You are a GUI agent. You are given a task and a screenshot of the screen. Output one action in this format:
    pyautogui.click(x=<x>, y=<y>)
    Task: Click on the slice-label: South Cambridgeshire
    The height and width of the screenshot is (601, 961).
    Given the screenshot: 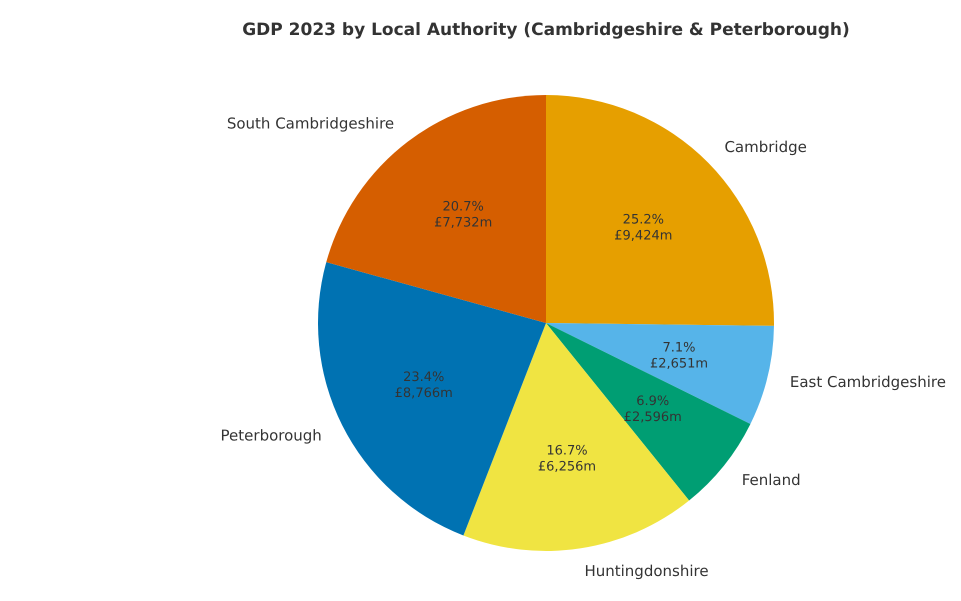 What is the action you would take?
    pyautogui.click(x=310, y=123)
    